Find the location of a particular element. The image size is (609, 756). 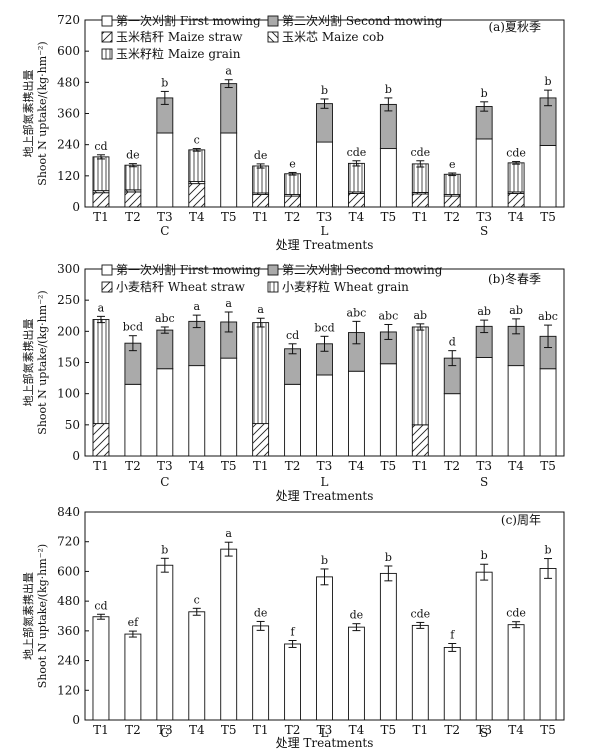

legend-swatch-straw is located at coordinates (107, 287).